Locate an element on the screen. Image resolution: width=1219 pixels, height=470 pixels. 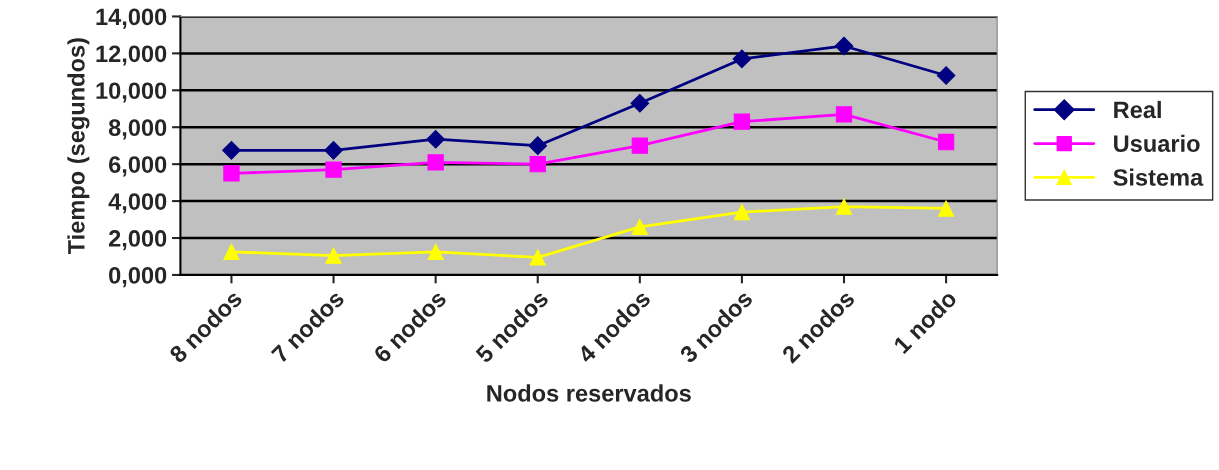
legend-label: Usuario is located at coordinates (1157, 143).